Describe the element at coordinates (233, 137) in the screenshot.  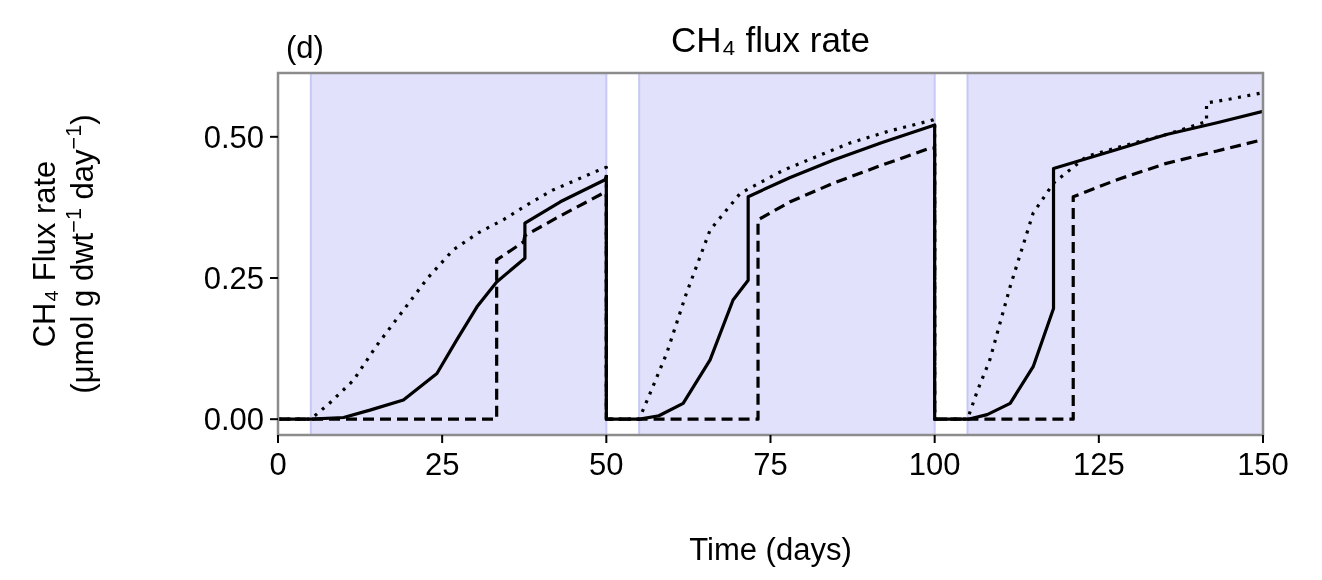
I see `y-tick-label: 0.50` at that location.